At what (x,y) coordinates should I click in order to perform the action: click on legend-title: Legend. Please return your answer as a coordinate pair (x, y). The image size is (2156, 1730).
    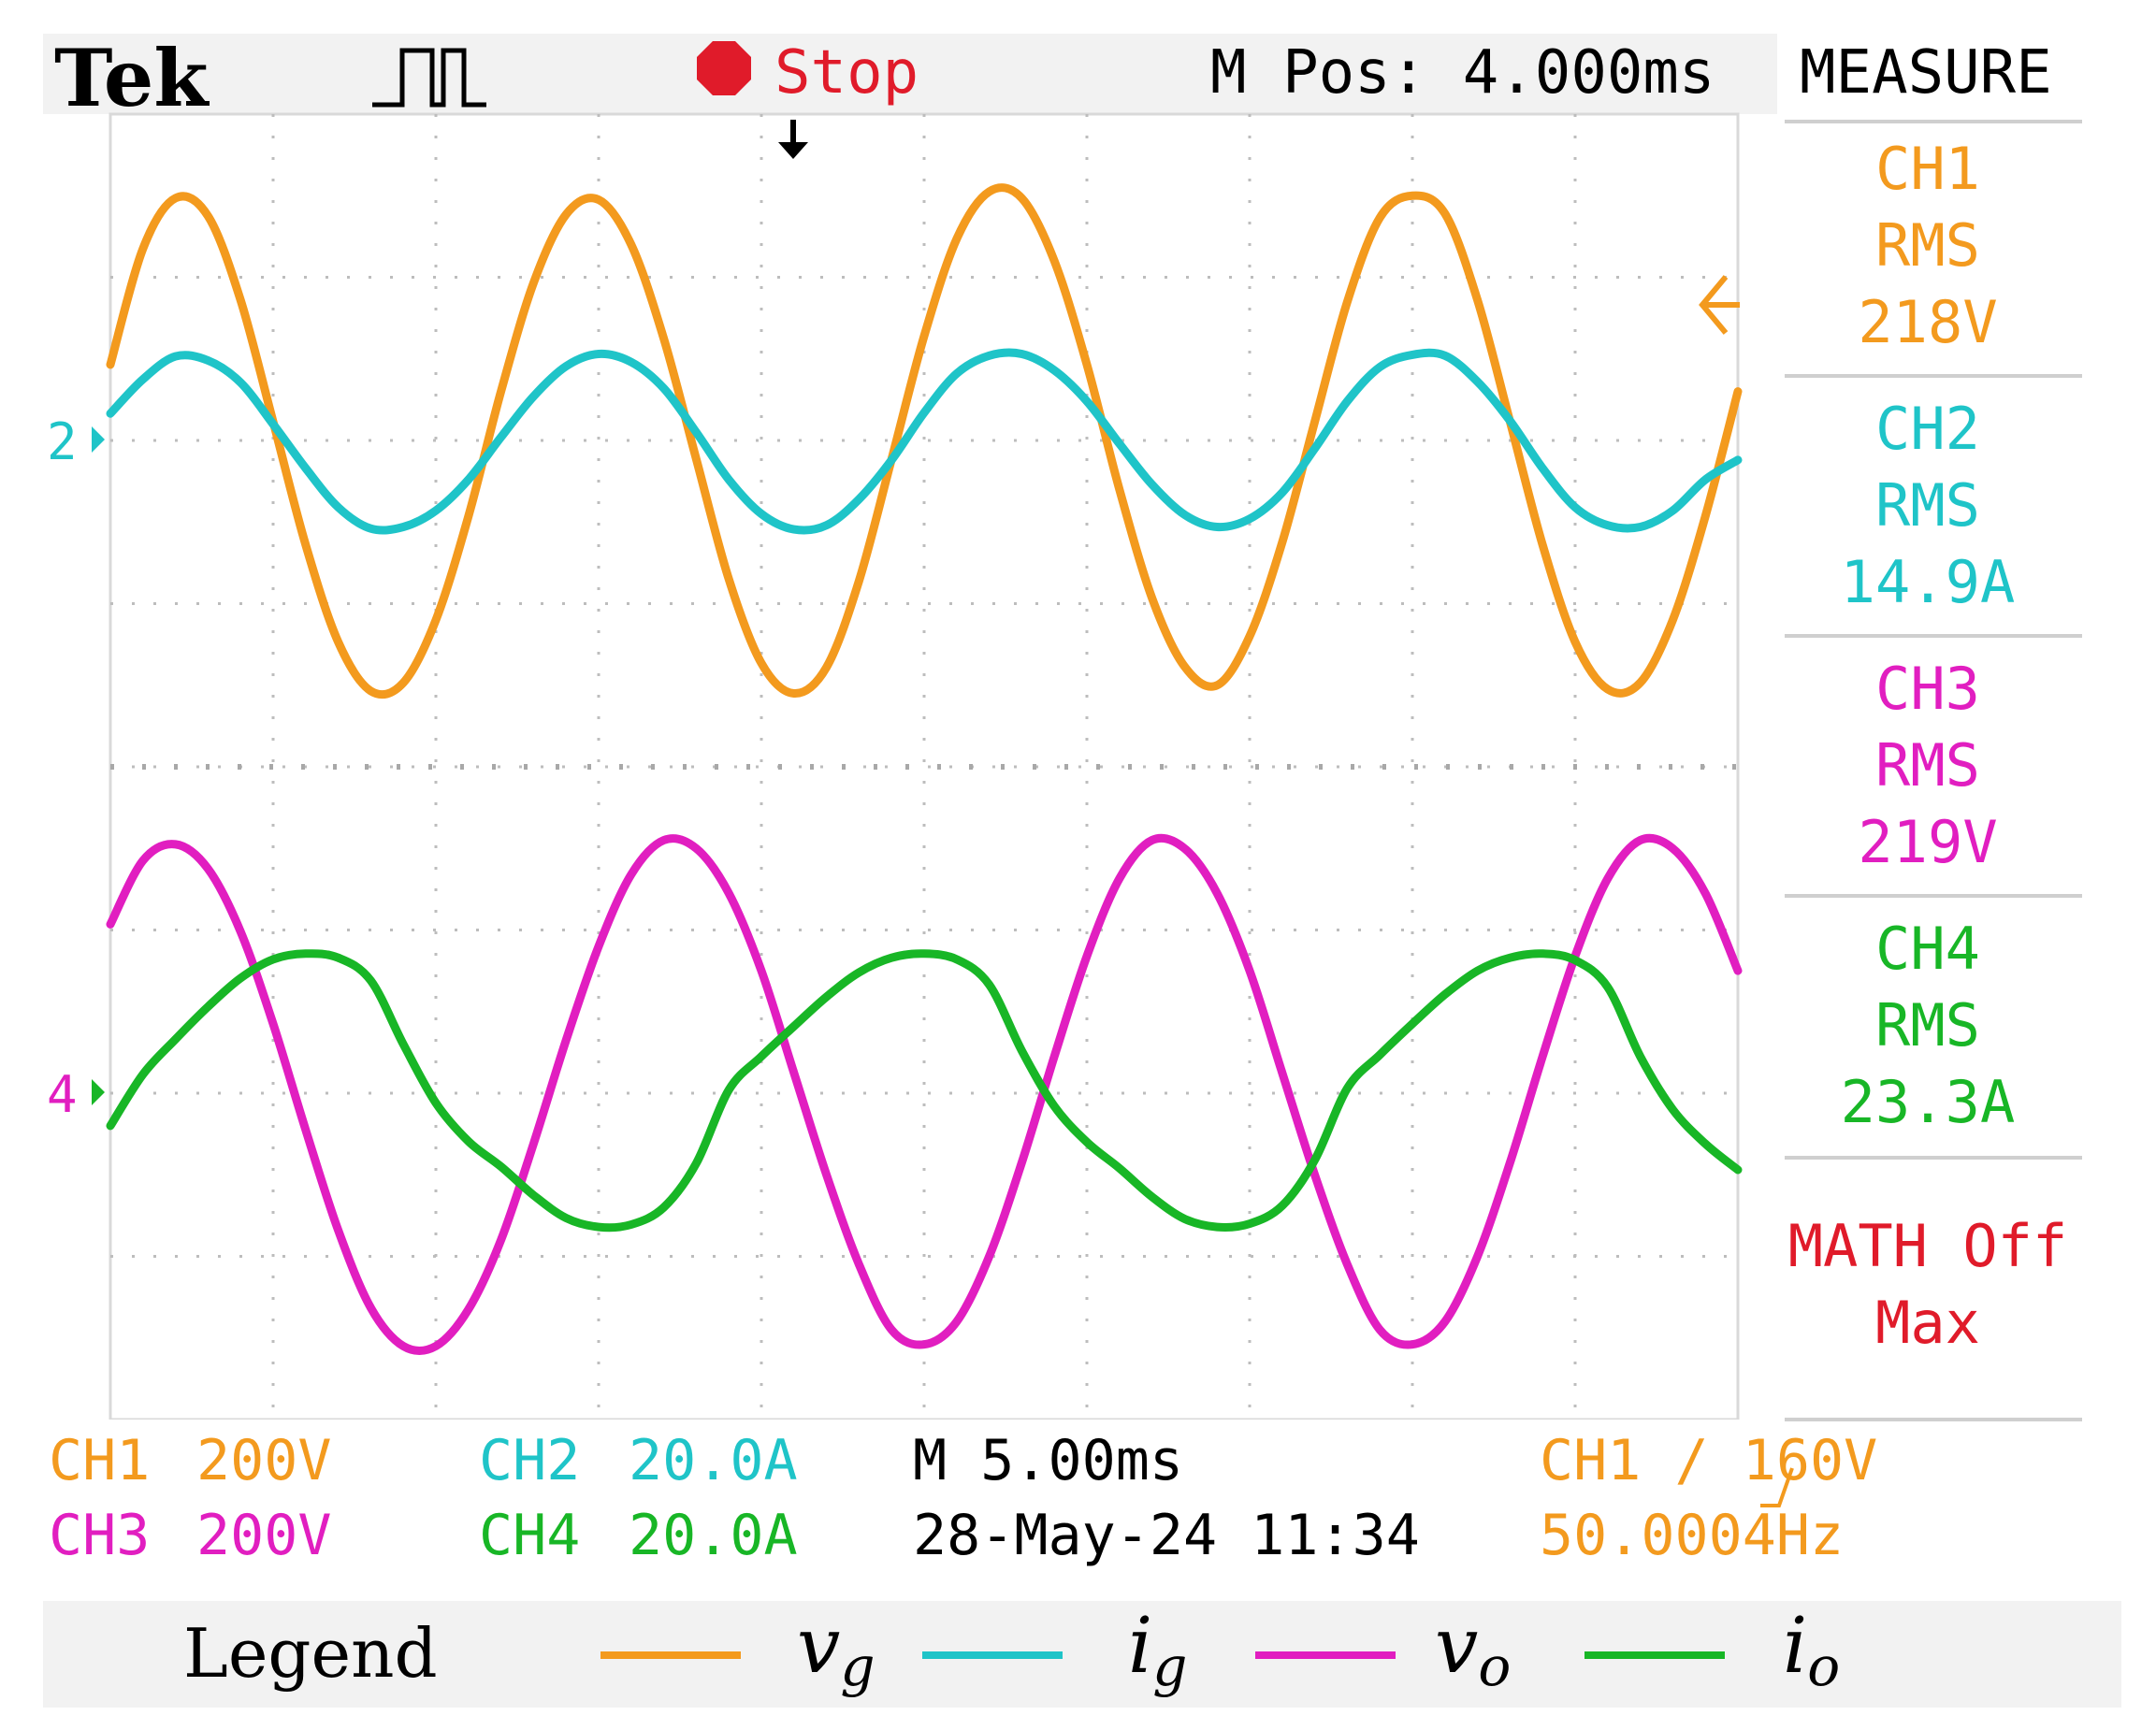
    Looking at the image, I should click on (310, 1653).